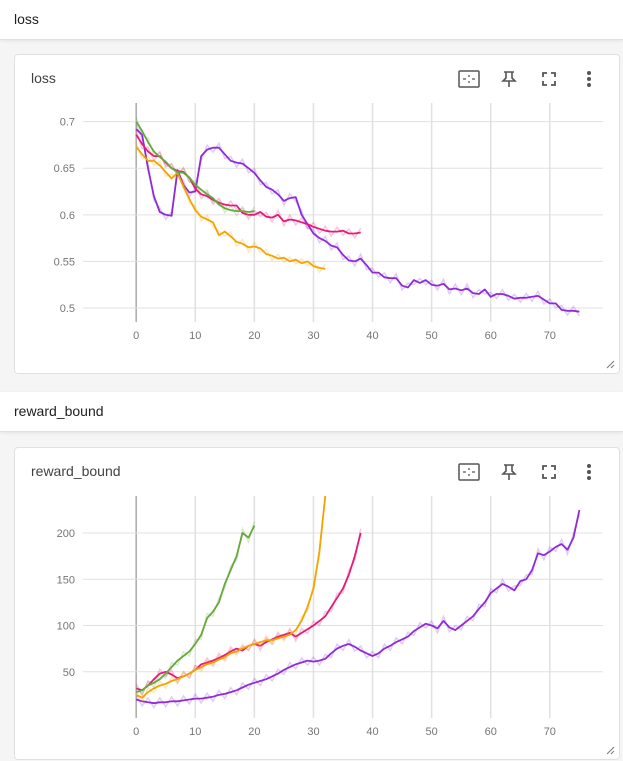 Image resolution: width=623 pixels, height=761 pixels. Describe the element at coordinates (76, 471) in the screenshot. I see `card-title: reward_bound` at that location.